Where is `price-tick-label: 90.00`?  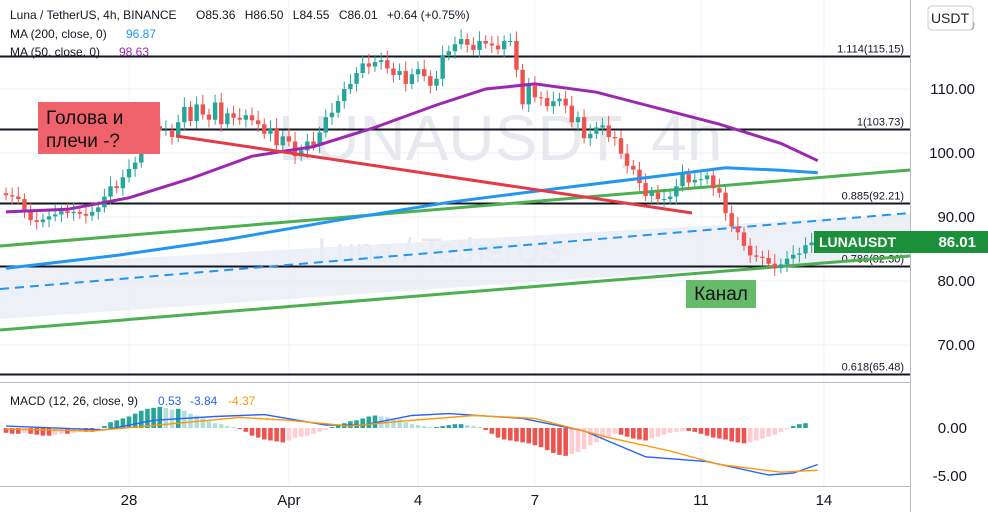 price-tick-label: 90.00 is located at coordinates (956, 217).